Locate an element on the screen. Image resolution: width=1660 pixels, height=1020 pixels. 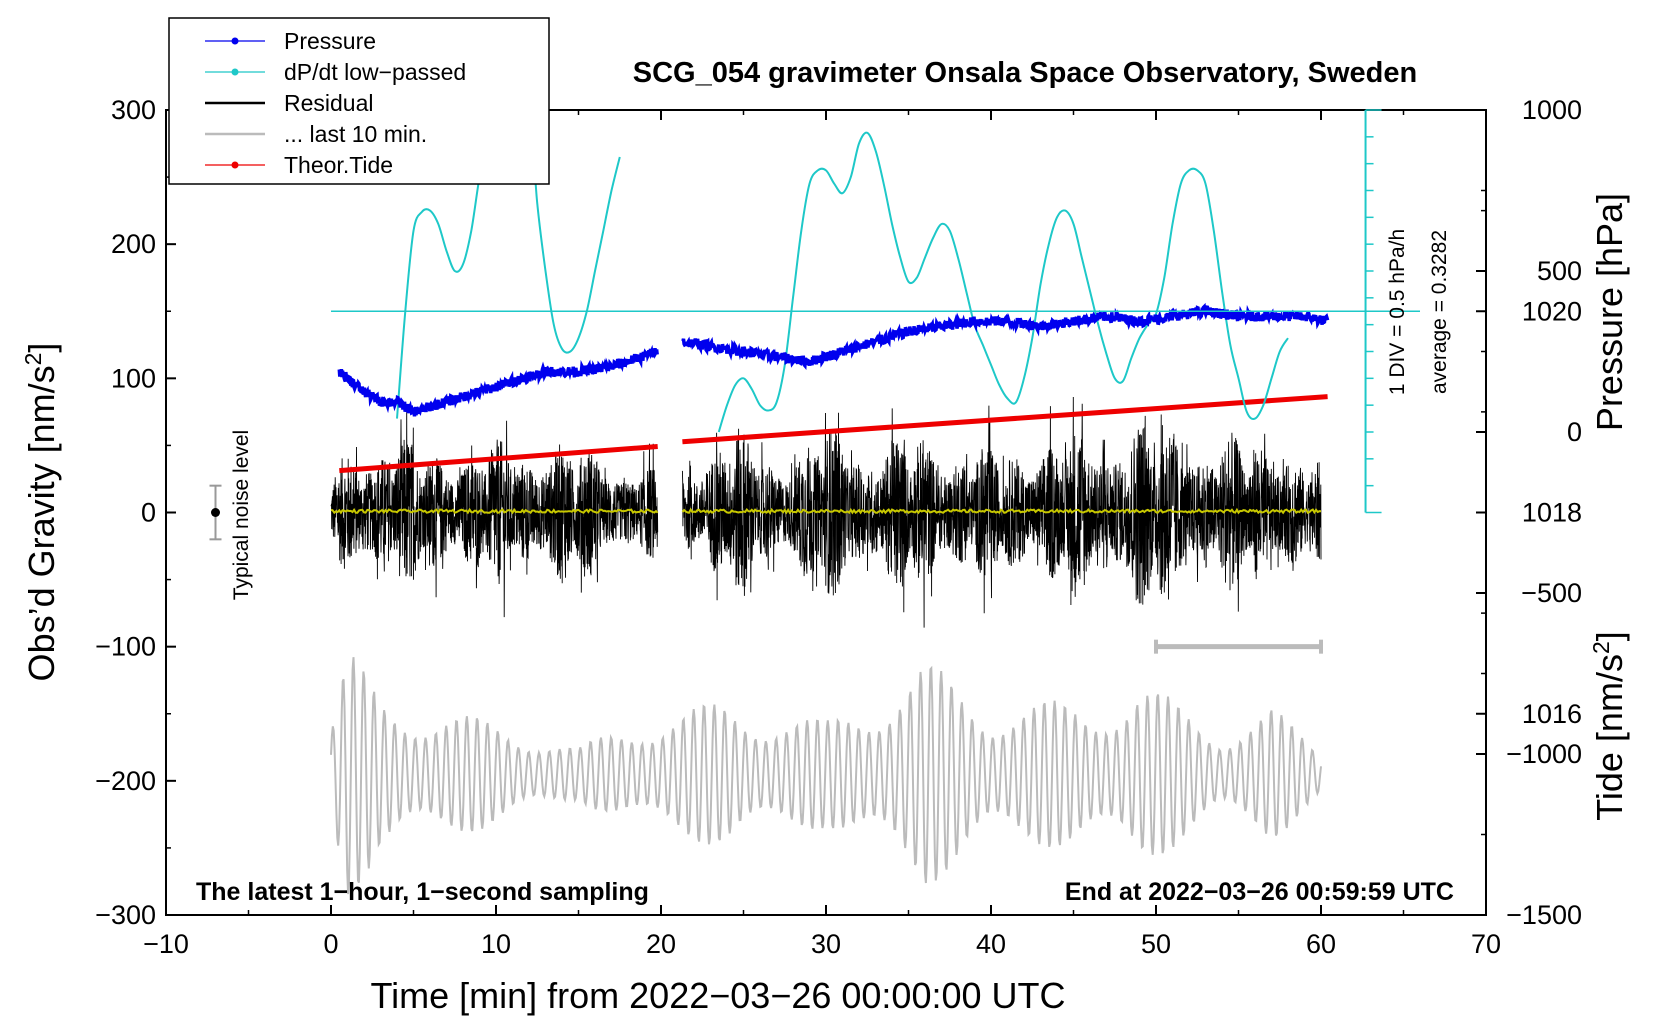
x-axis-title: Time [min] from 2022−03−26 00:00:00 UTC is located at coordinates (717, 995).